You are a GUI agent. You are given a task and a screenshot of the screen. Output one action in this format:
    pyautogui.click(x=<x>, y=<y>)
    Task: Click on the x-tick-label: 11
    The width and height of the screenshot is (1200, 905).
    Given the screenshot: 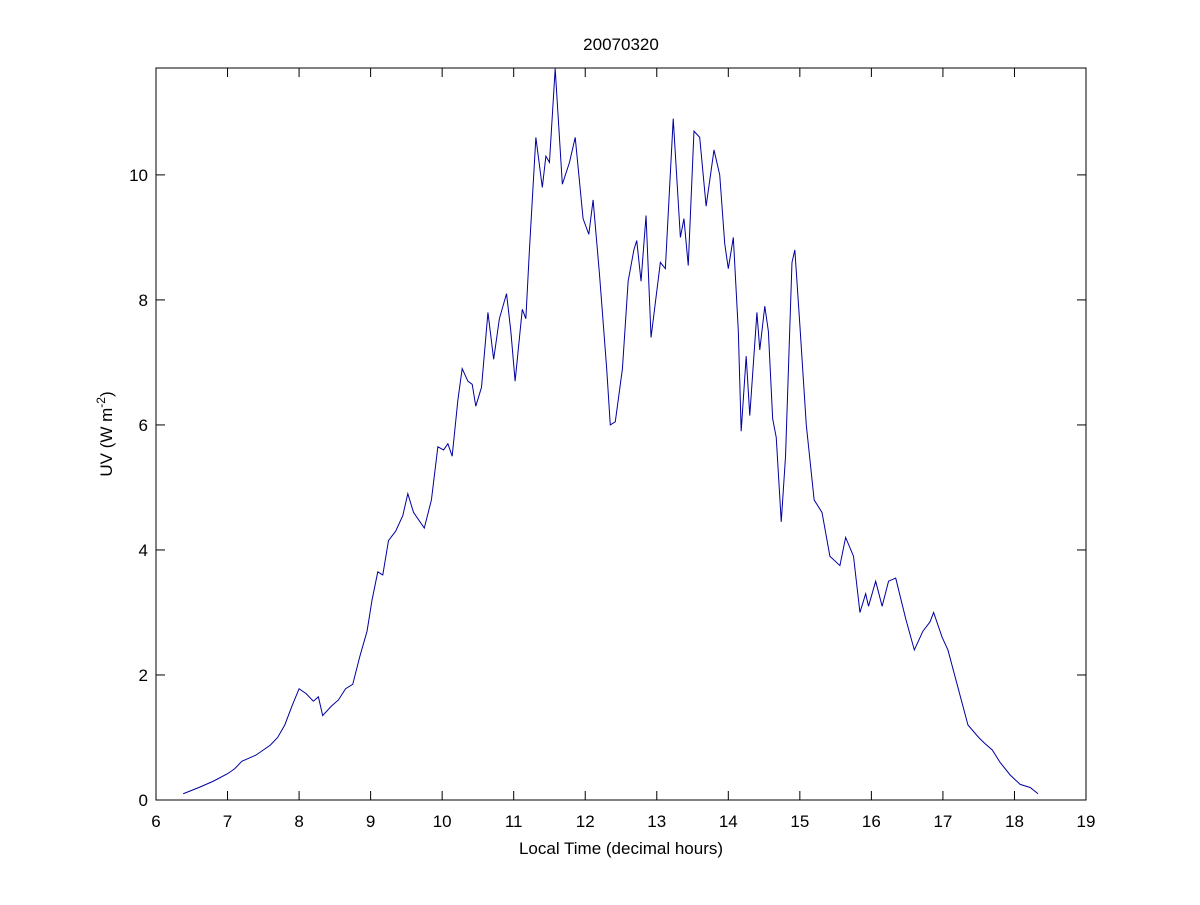 What is the action you would take?
    pyautogui.click(x=514, y=821)
    